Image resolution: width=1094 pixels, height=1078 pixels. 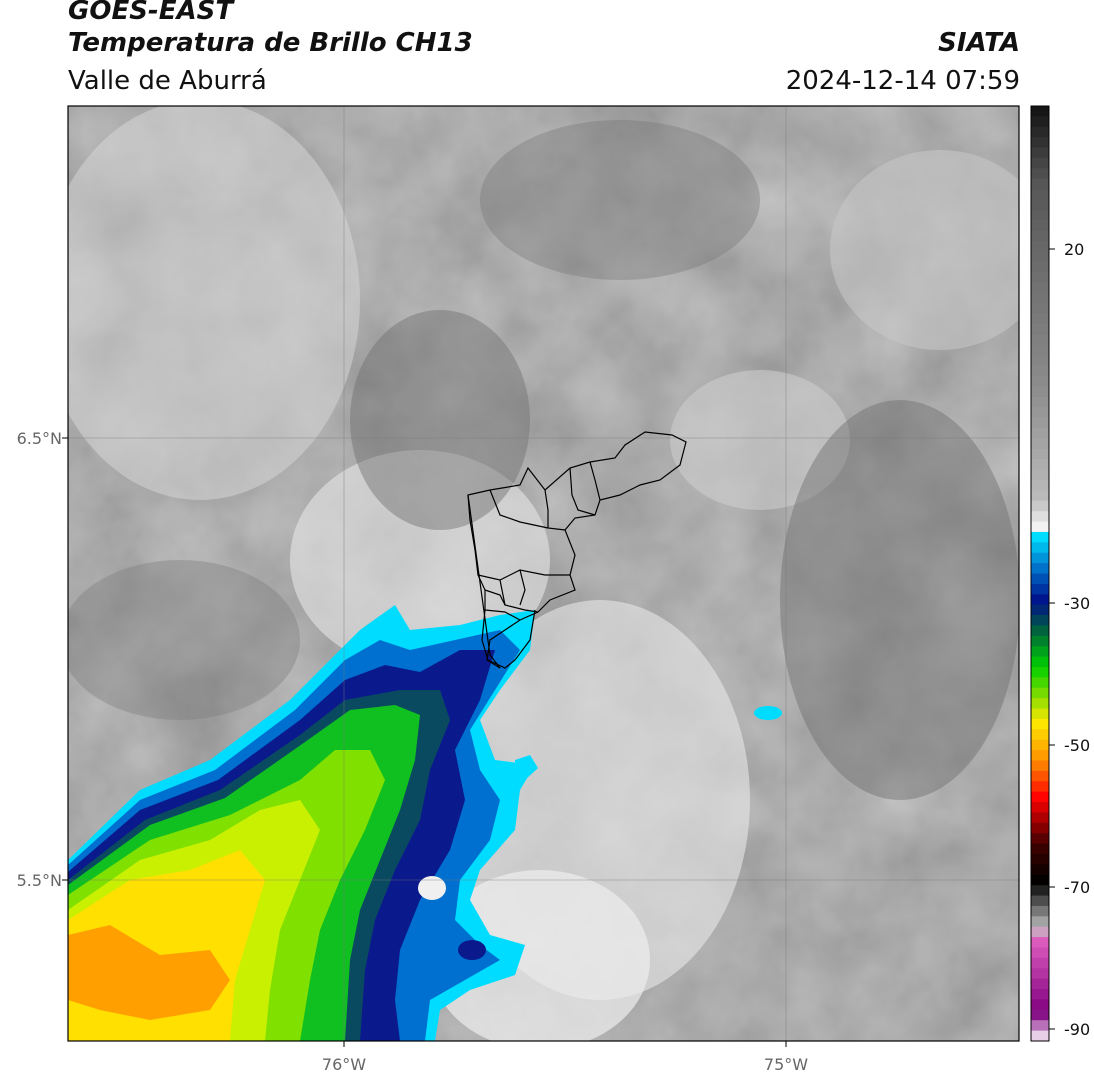 What do you see at coordinates (786, 1064) in the screenshot?
I see `lon-tick-75: 75°W` at bounding box center [786, 1064].